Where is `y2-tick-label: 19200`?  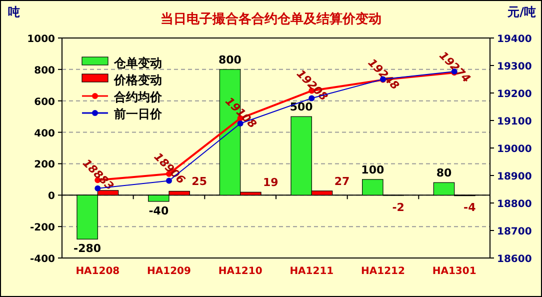 y2-tick-label: 19200 is located at coordinates (514, 94).